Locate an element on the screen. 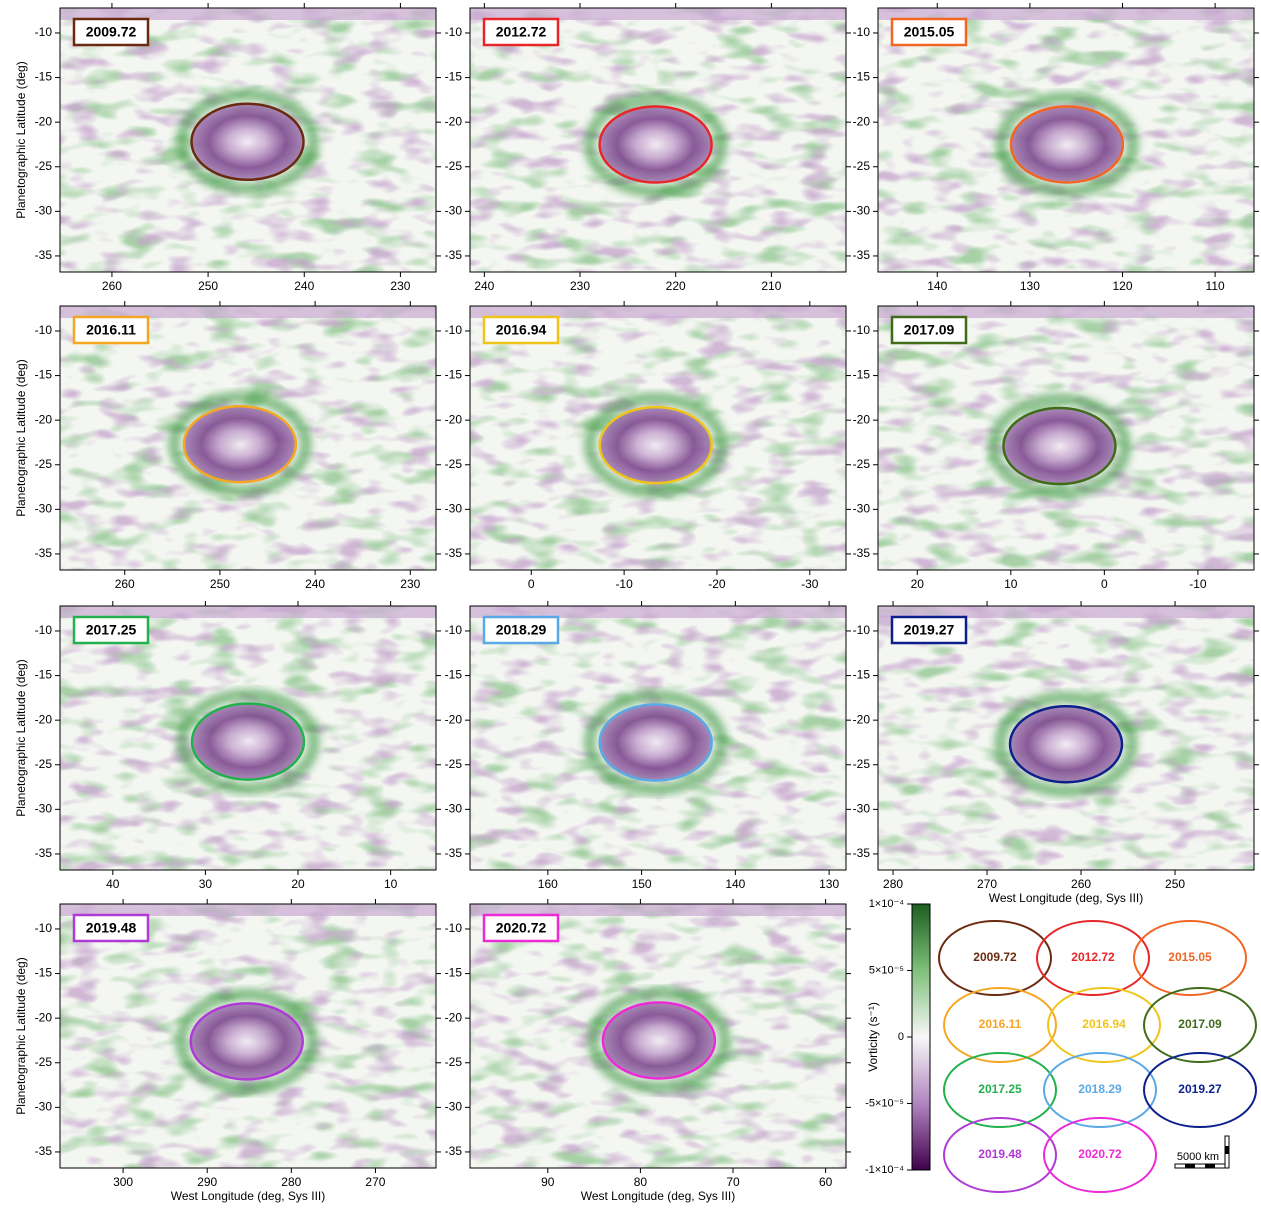  x-tick-label: 230 is located at coordinates (580, 286).